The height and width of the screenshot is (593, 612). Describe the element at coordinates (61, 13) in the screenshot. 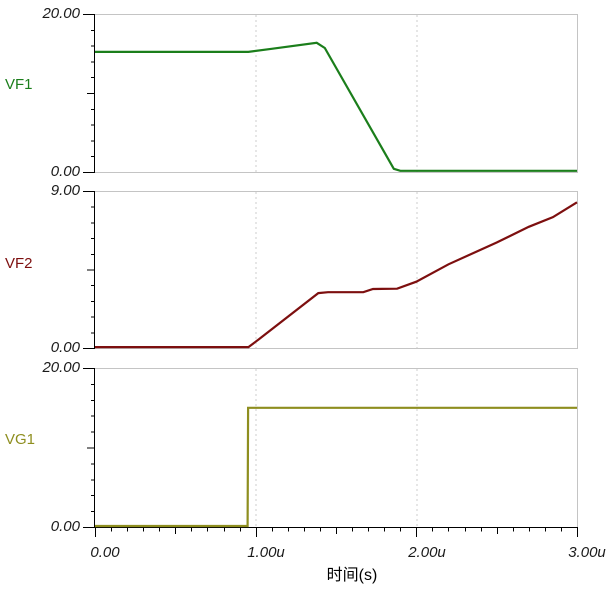

I see `y-tick-label-vf1-max: 20.00` at that location.